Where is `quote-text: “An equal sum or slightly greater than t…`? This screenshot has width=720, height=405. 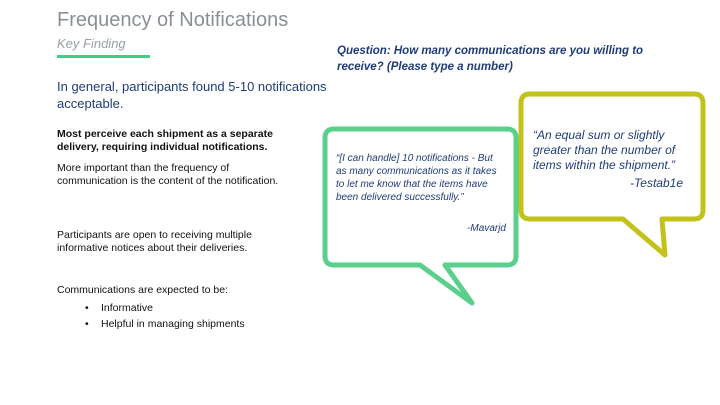 quote-text: “An equal sum or slightly greater than t… is located at coordinates (604, 150).